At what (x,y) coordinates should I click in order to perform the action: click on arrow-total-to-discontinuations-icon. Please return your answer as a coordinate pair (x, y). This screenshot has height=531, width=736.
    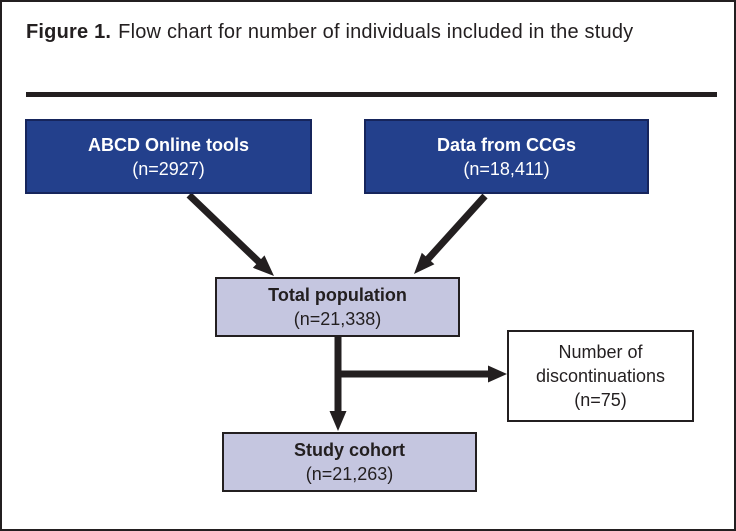
    Looking at the image, I should click on (421, 374).